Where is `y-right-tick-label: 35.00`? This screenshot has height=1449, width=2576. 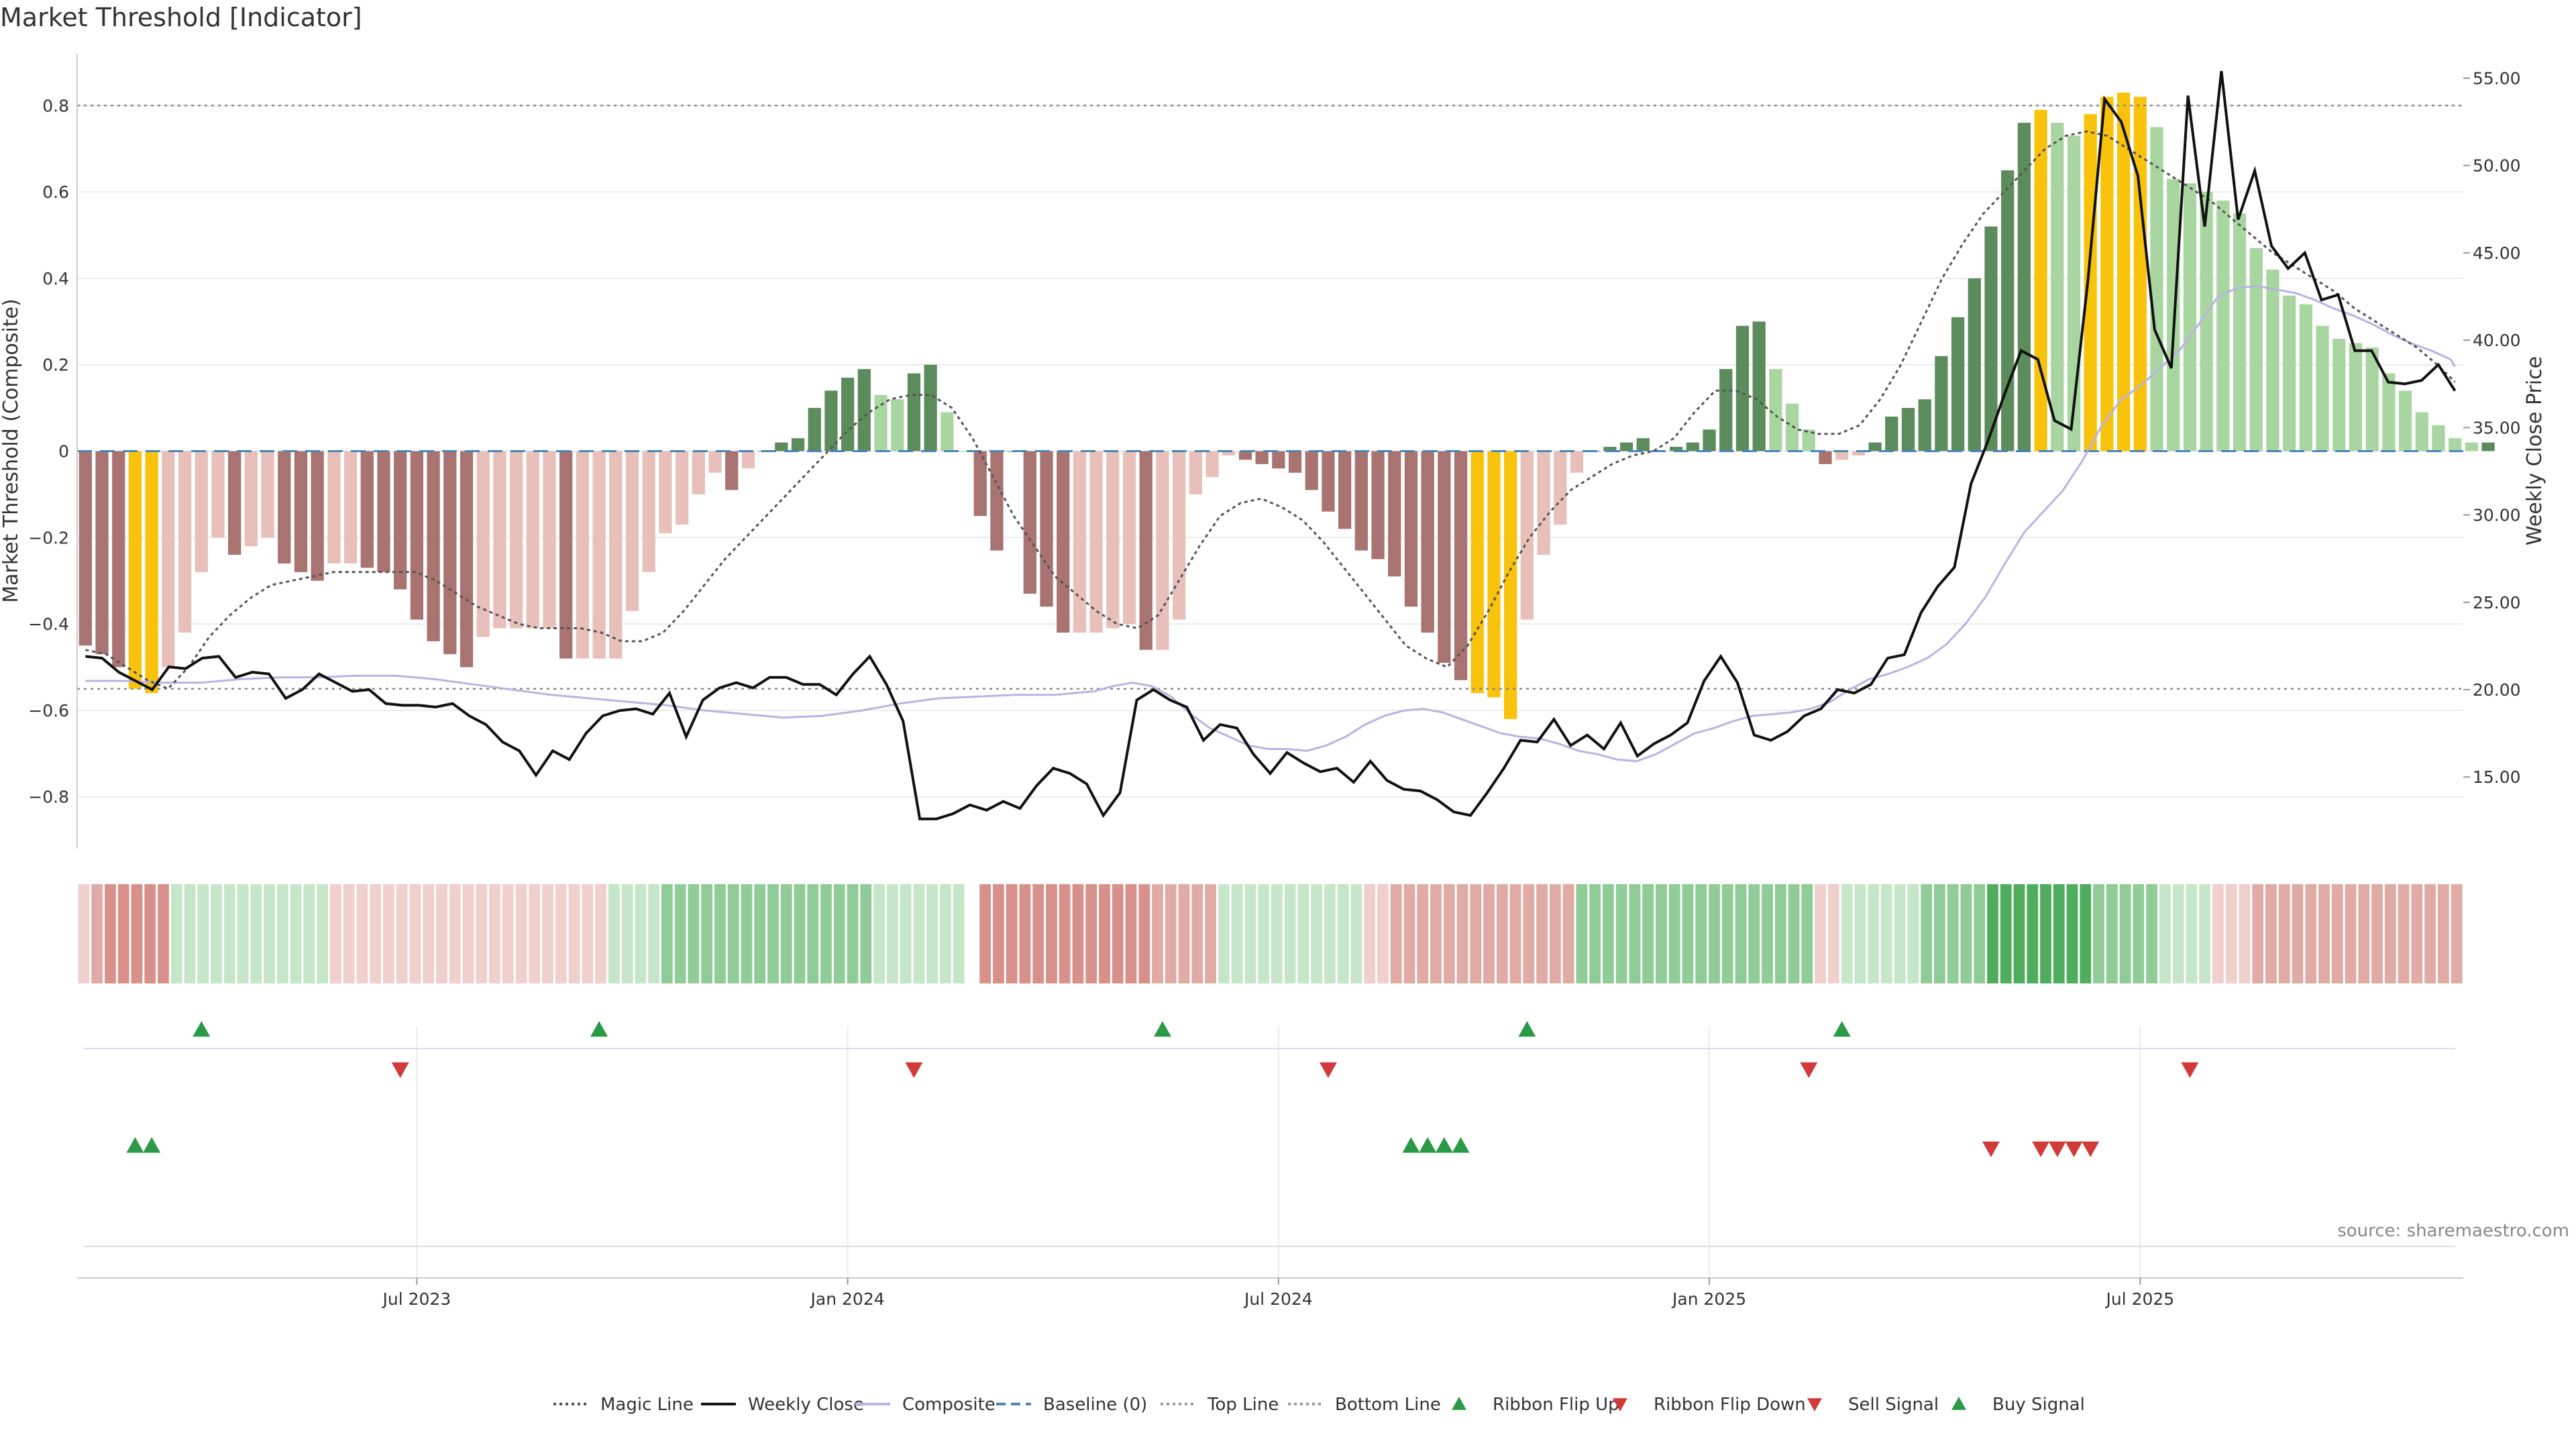 y-right-tick-label: 35.00 is located at coordinates (2497, 427).